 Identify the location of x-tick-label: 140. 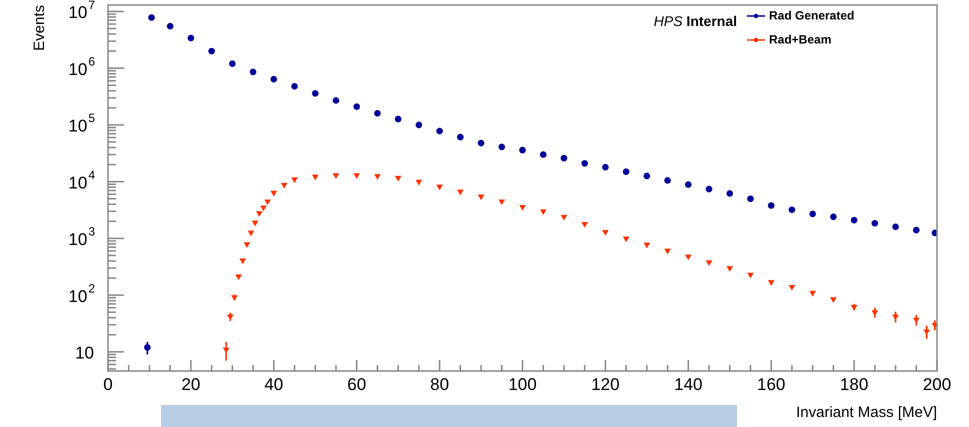
(688, 384).